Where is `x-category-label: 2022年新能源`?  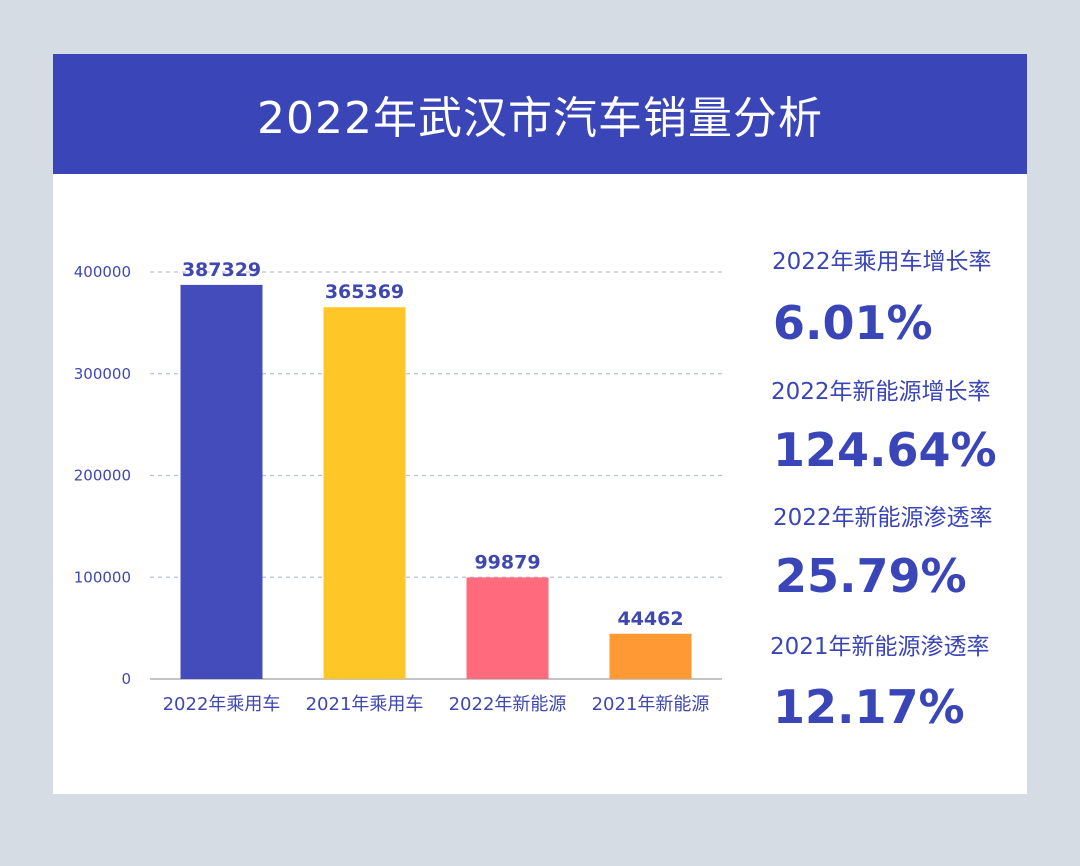 x-category-label: 2022年新能源 is located at coordinates (508, 704).